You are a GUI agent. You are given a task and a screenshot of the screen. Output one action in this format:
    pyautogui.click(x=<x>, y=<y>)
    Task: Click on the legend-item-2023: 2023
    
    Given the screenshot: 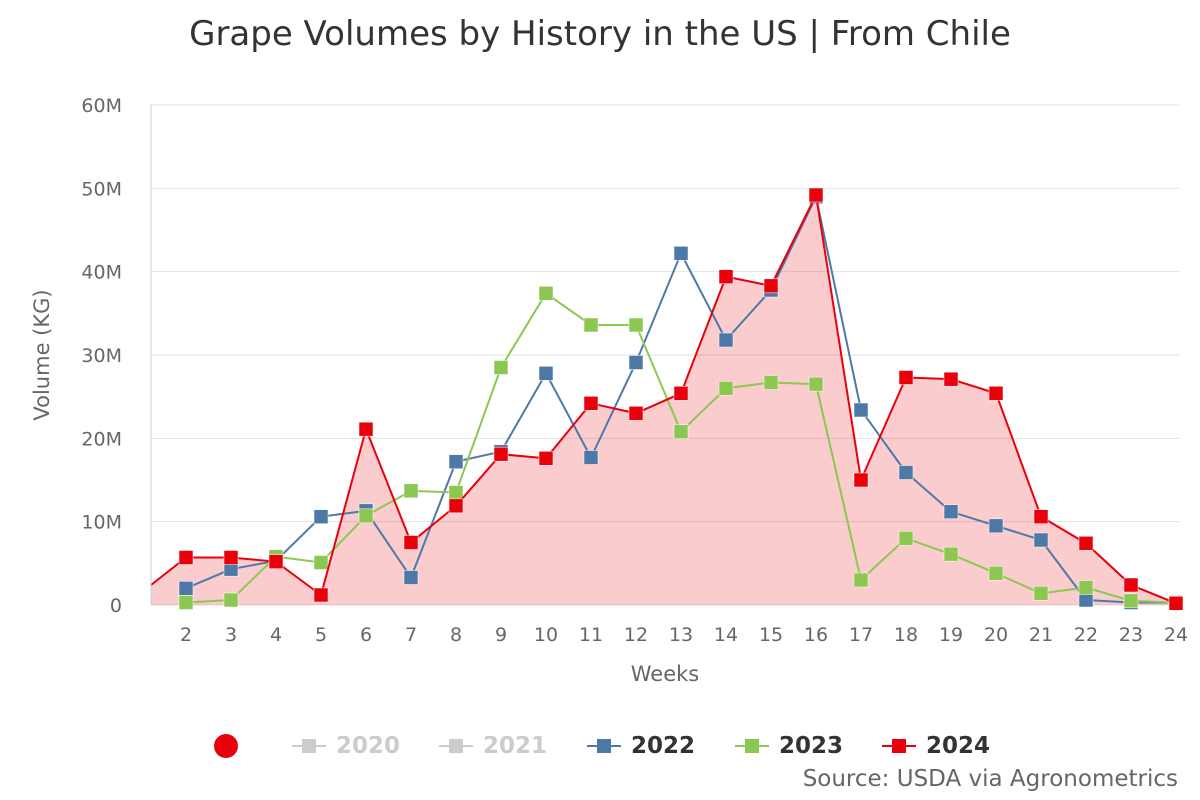 What is the action you would take?
    pyautogui.click(x=789, y=746)
    